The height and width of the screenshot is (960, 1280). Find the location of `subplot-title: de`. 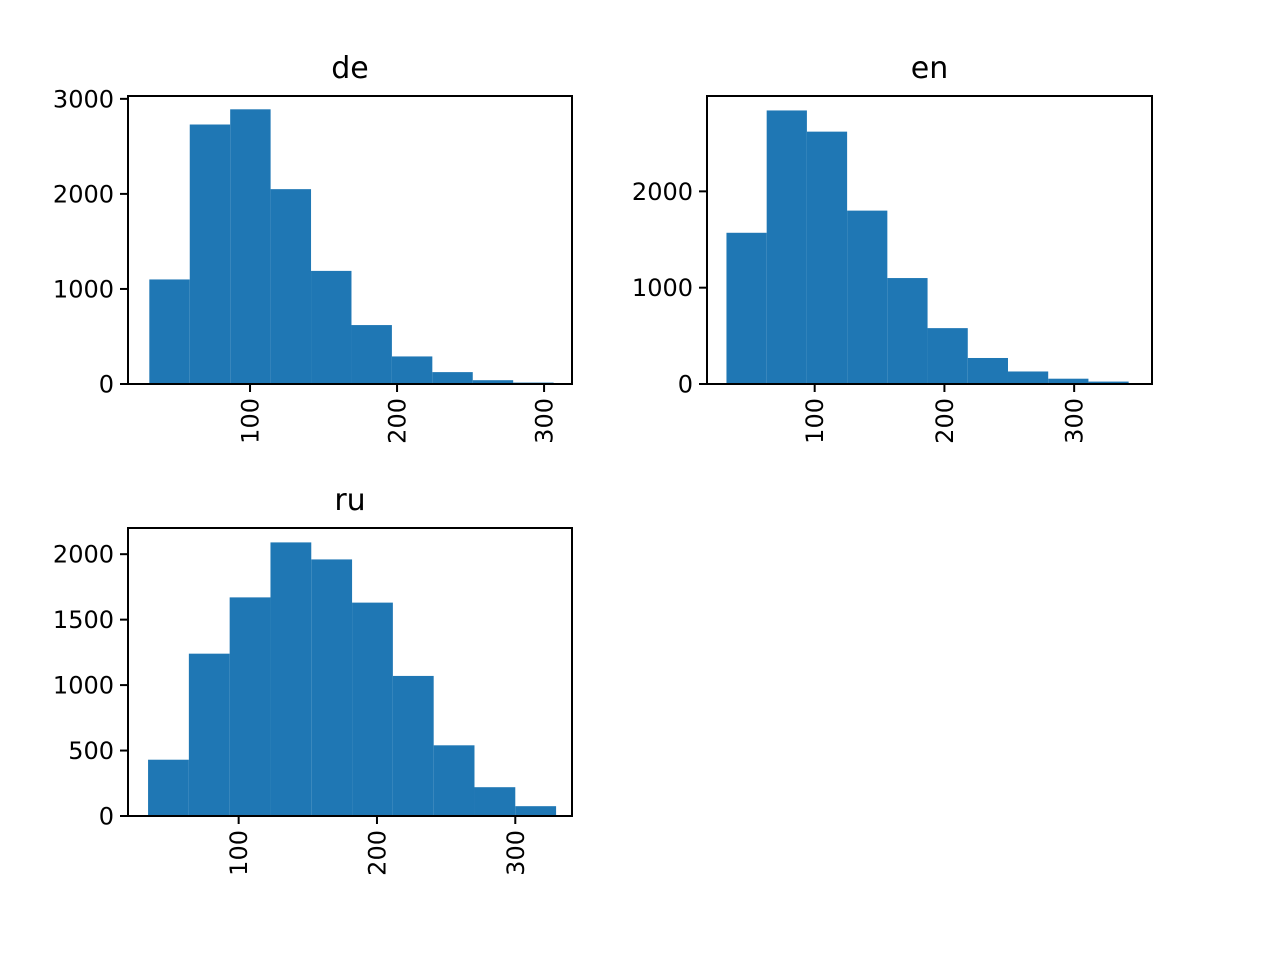

subplot-title: de is located at coordinates (350, 68).